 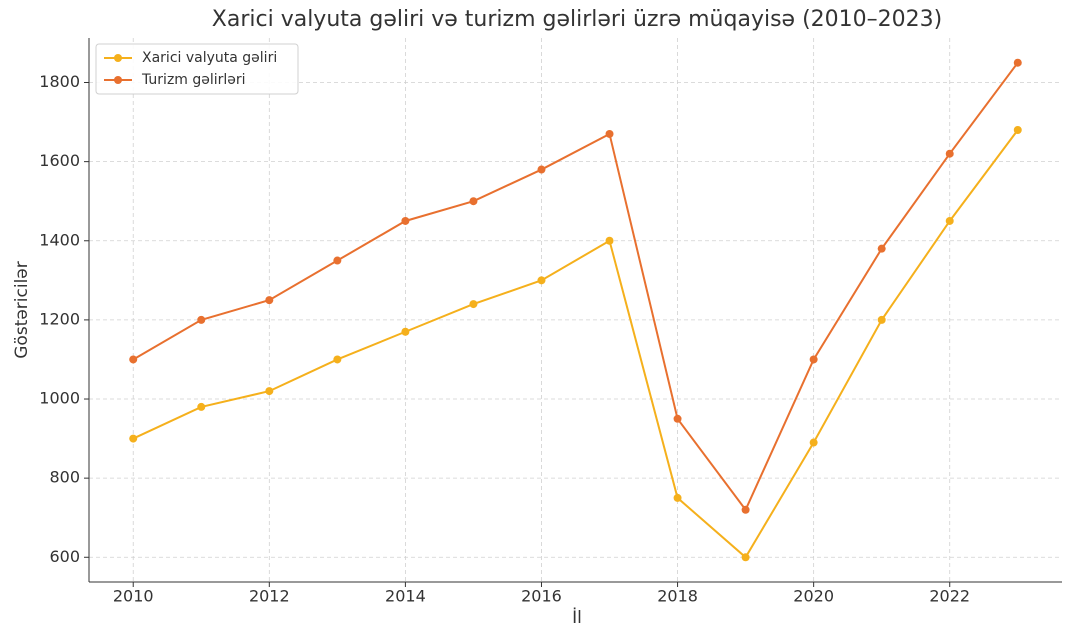 I want to click on x-tick-label: 2010, so click(x=133, y=596).